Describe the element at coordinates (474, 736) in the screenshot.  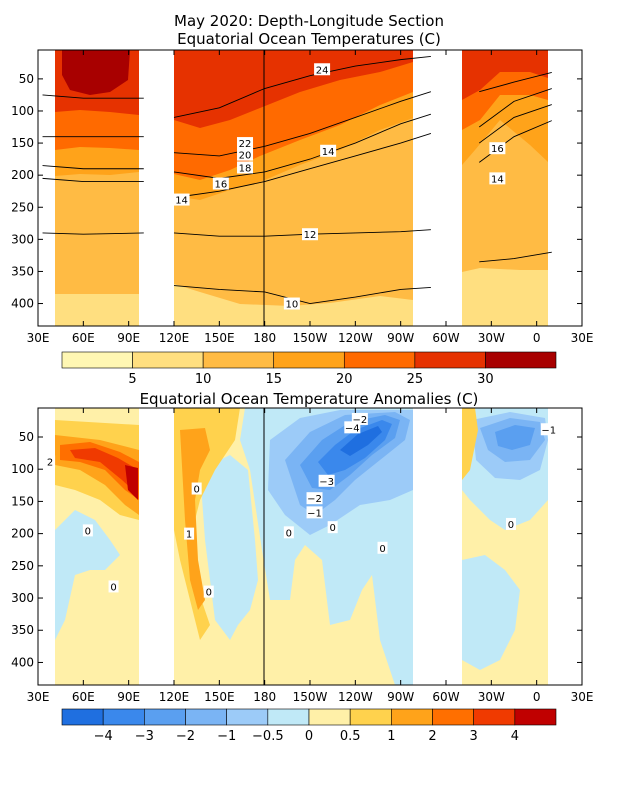
I see `anom-cbar-tick-label: 3` at that location.